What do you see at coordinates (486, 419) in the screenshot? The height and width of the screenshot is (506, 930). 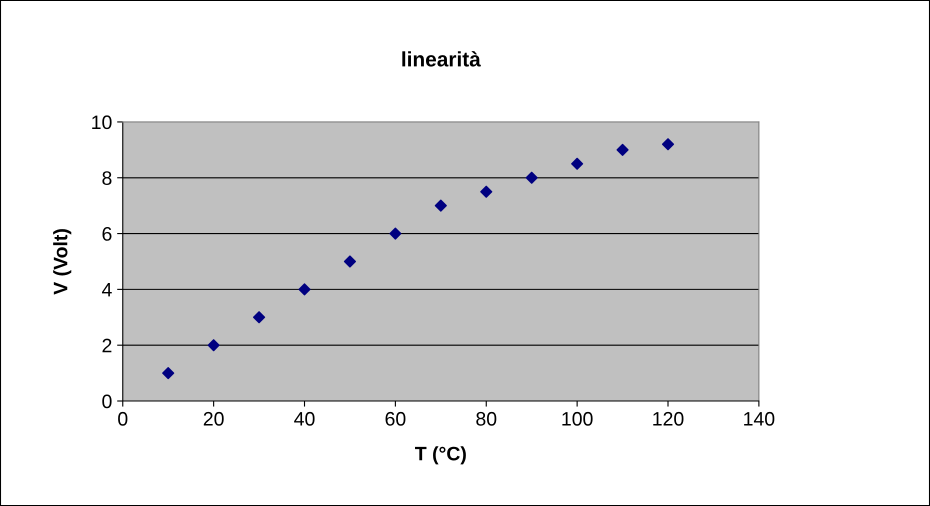 I see `x-tick-label: 80` at bounding box center [486, 419].